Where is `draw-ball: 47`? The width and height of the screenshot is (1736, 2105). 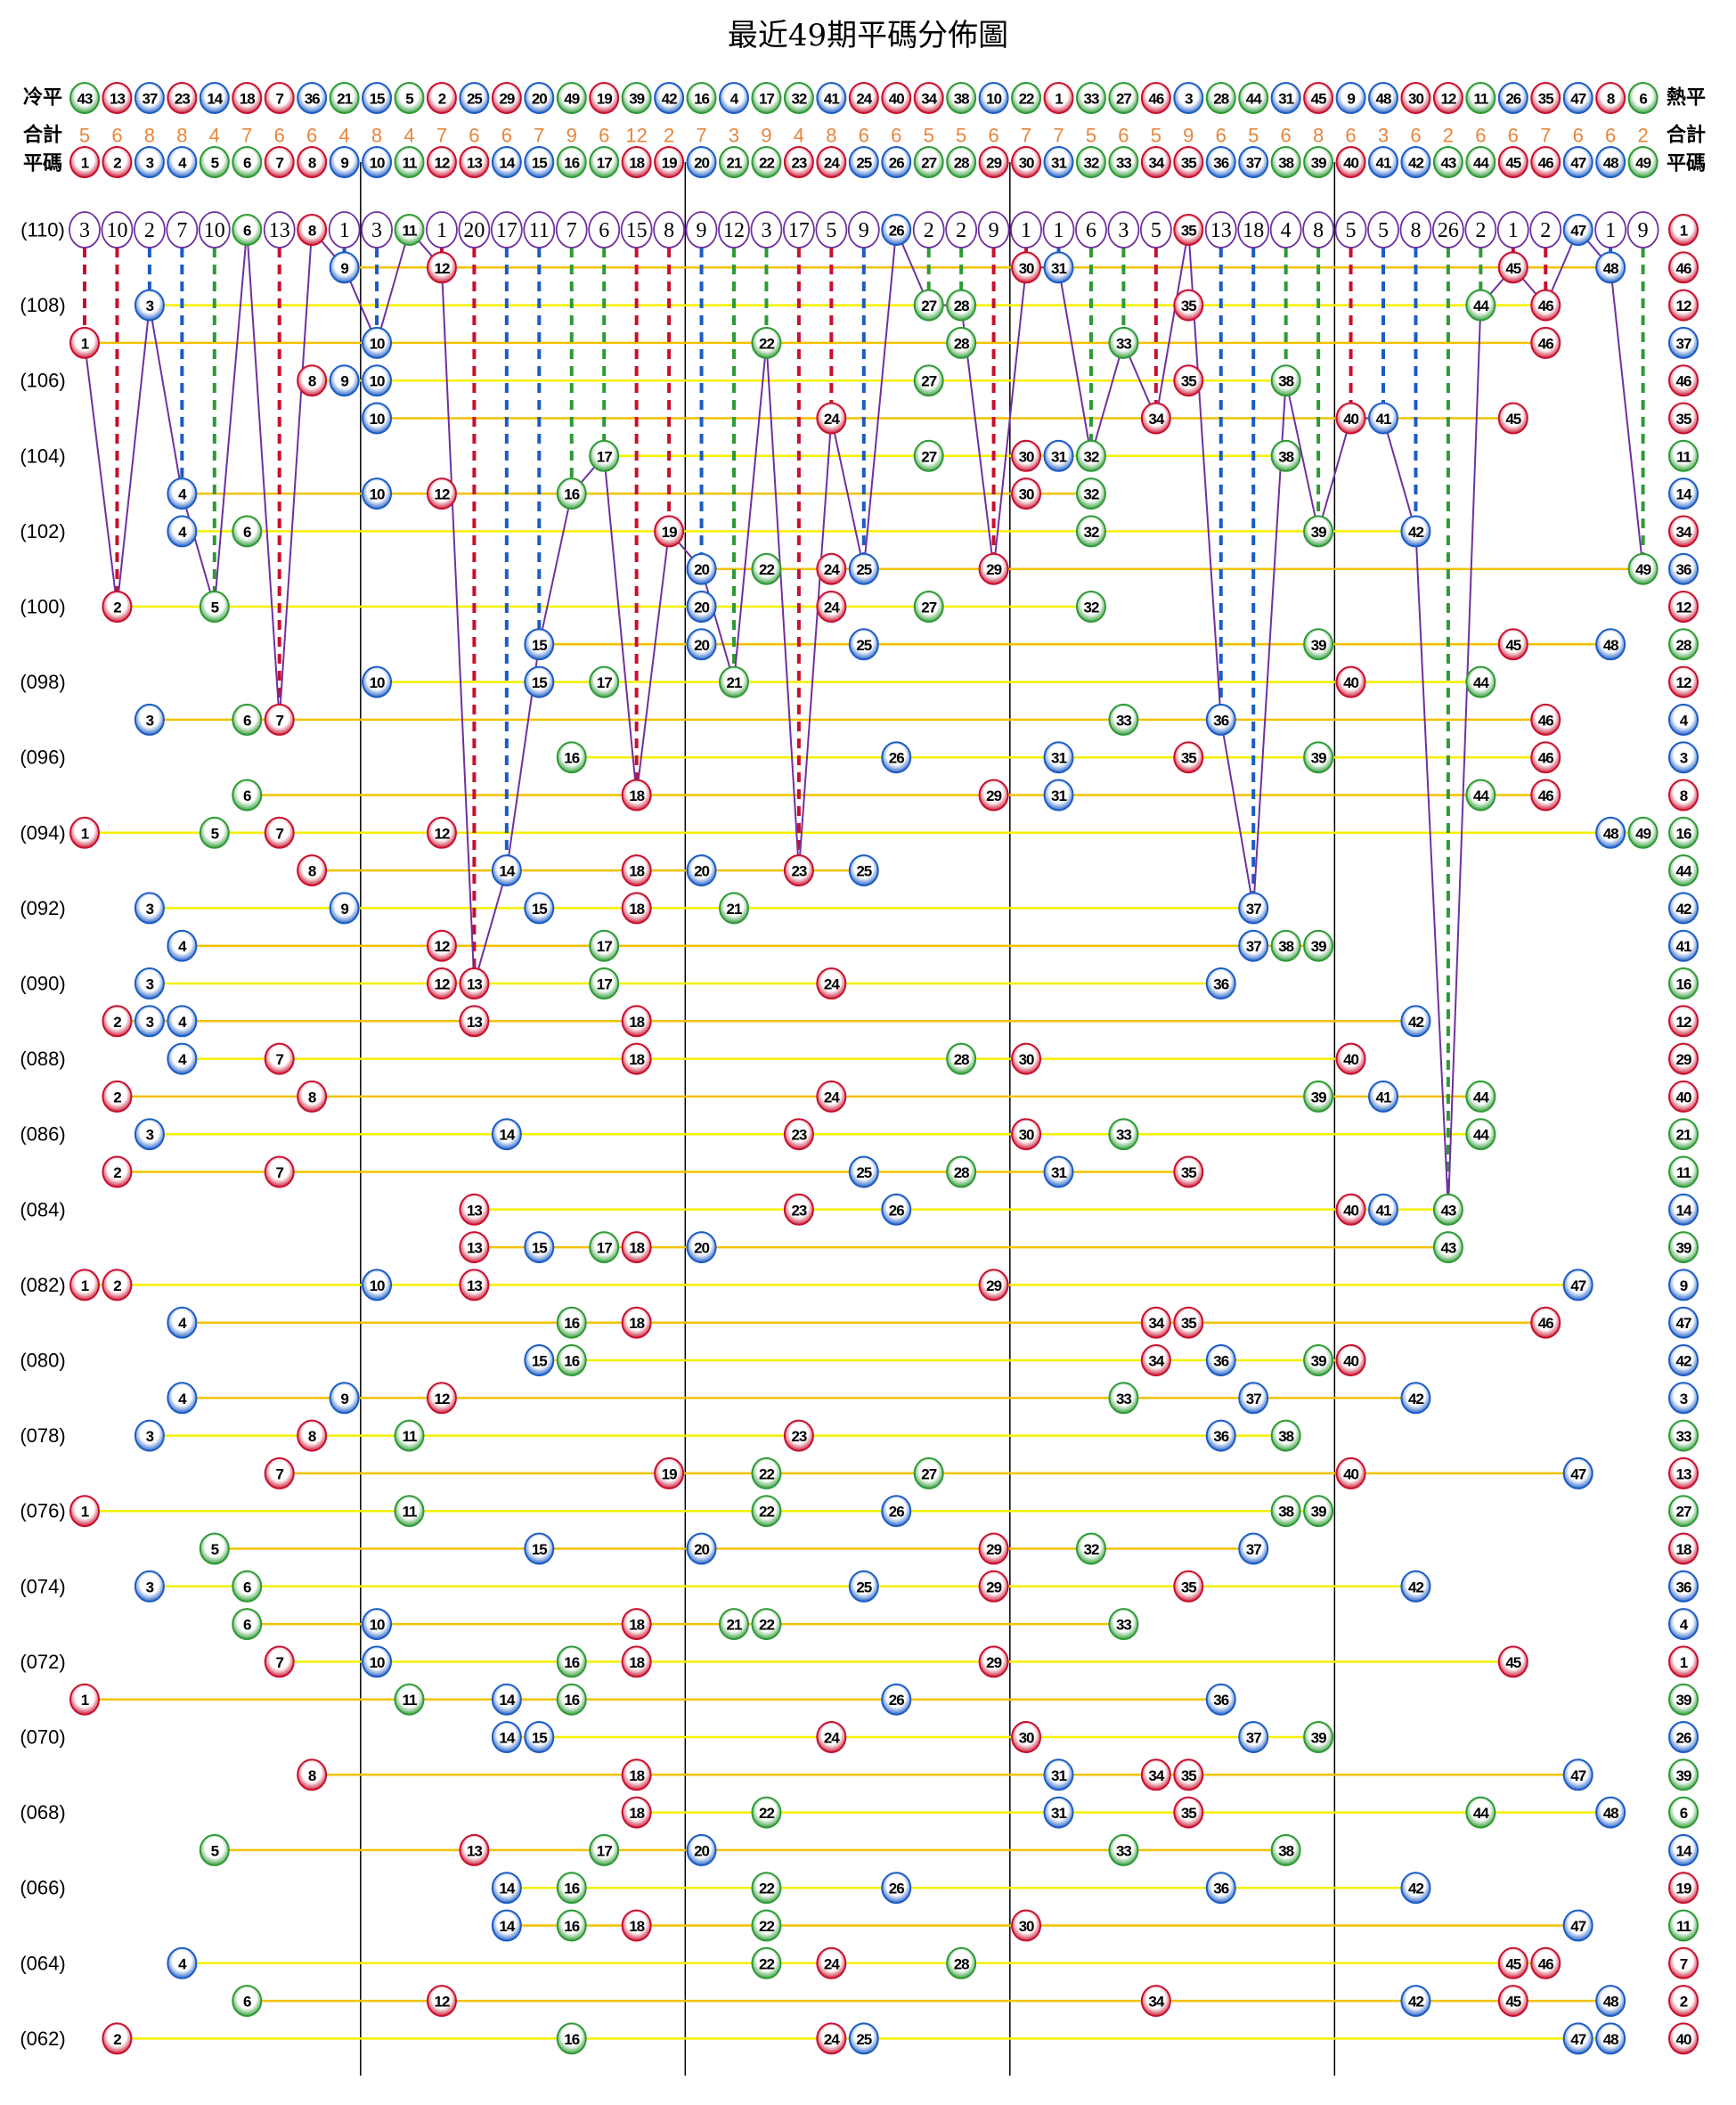 draw-ball: 47 is located at coordinates (1577, 1774).